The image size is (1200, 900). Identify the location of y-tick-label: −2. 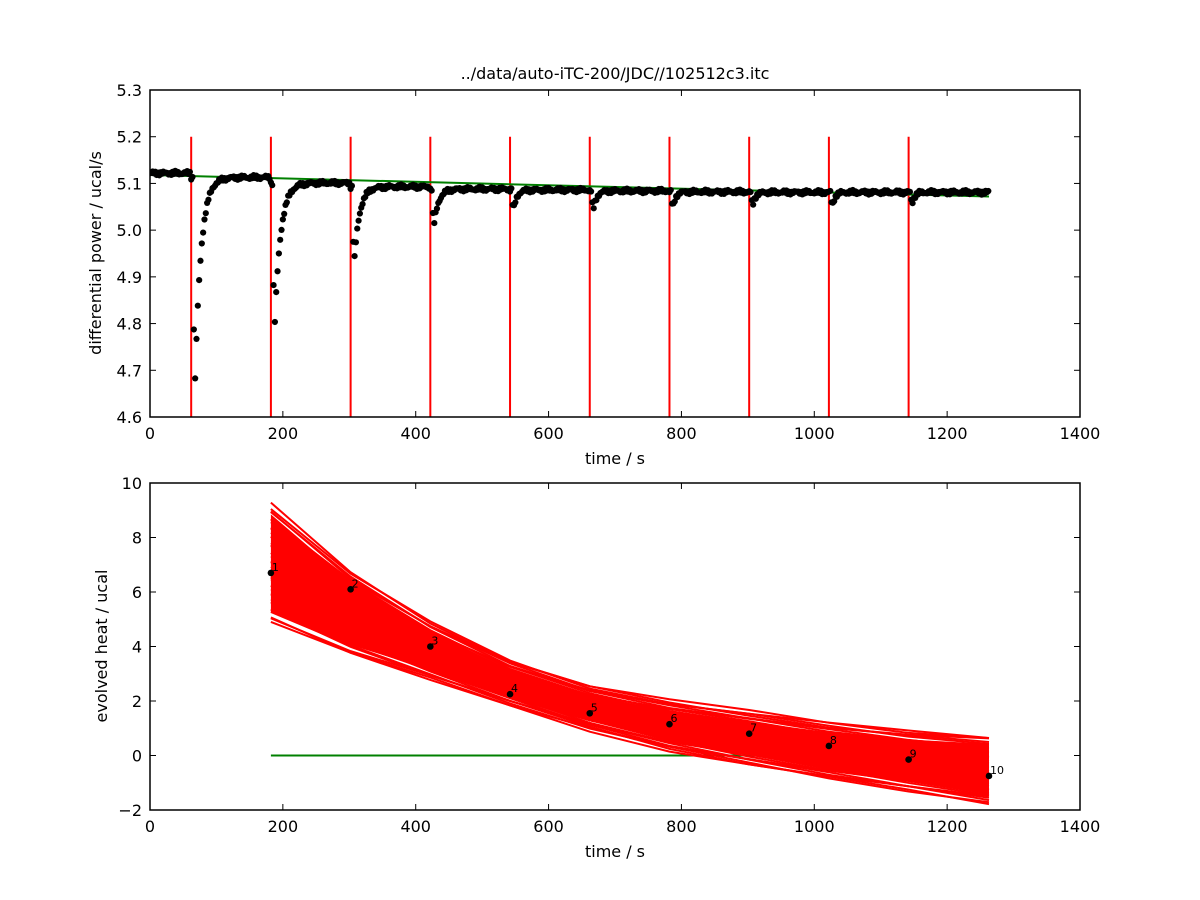
(130, 810).